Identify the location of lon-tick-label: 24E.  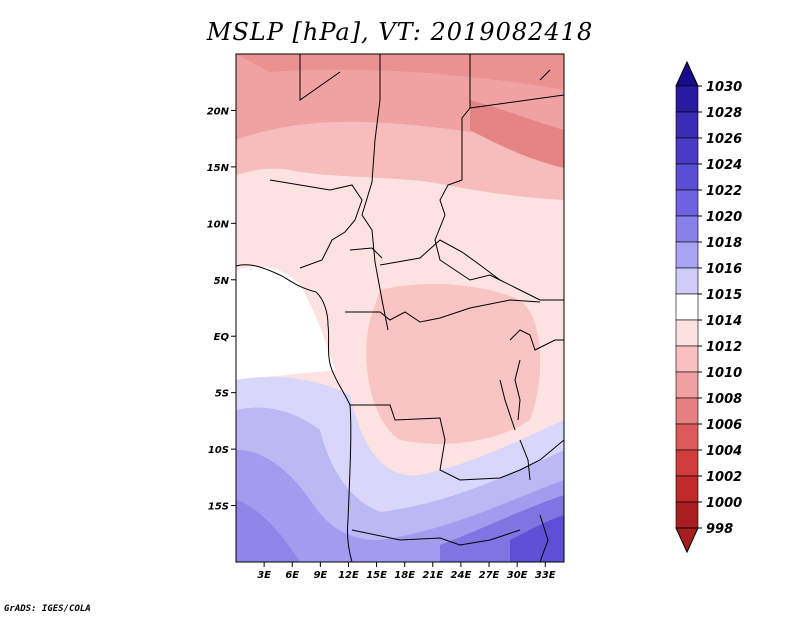
(461, 575).